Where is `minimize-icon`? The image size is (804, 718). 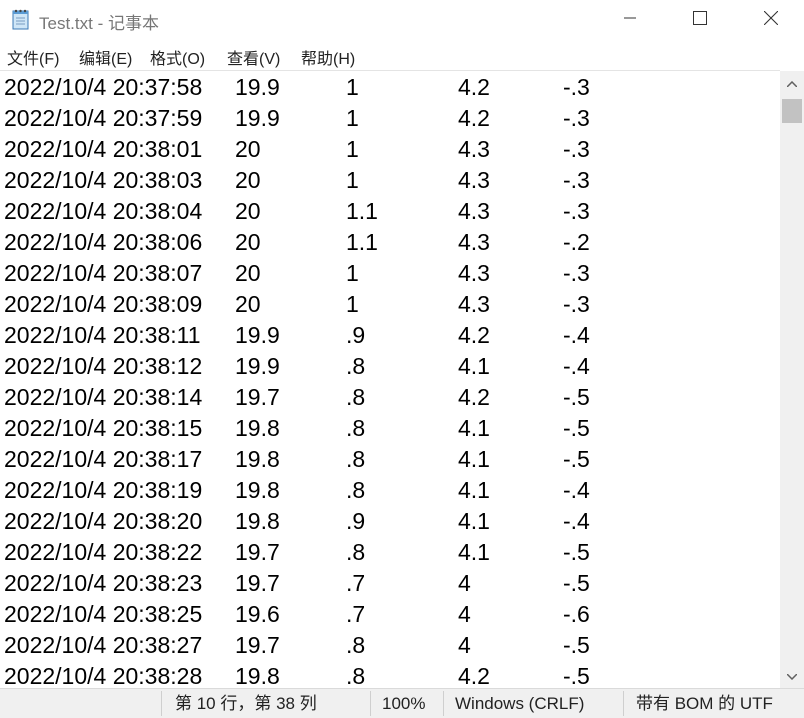 minimize-icon is located at coordinates (630, 20).